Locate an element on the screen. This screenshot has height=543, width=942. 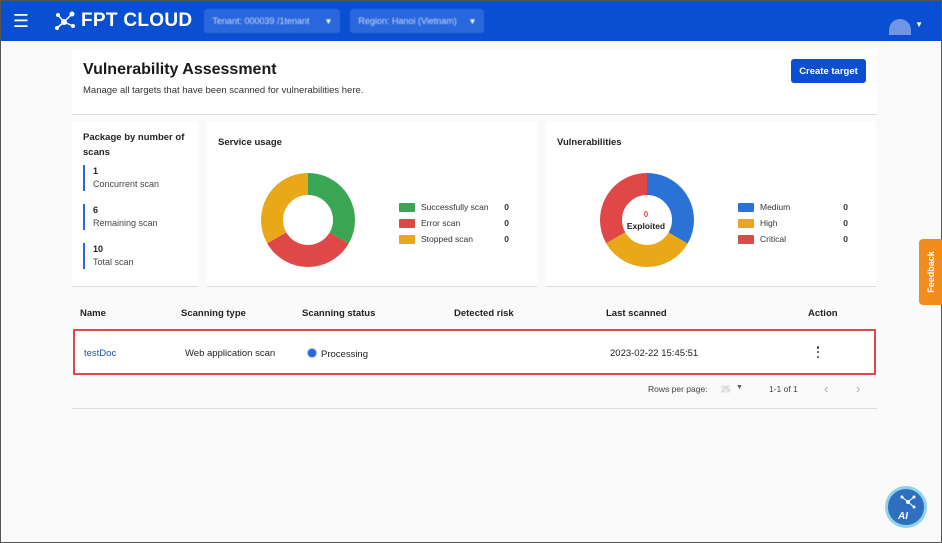
previous-page-icon: ‹ is located at coordinates (826, 388).